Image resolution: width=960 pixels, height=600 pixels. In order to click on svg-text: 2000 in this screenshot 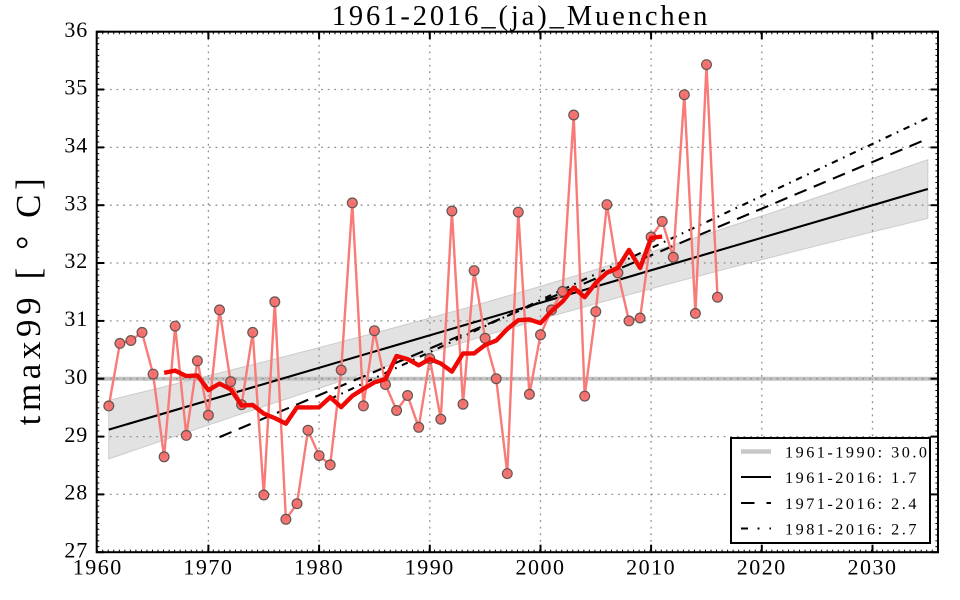, I will do `click(541, 567)`.